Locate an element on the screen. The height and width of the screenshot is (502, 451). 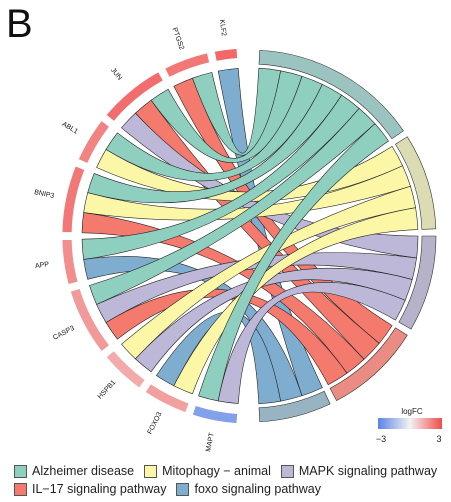
legend-label: Alzheimer disease is located at coordinates (83, 471).